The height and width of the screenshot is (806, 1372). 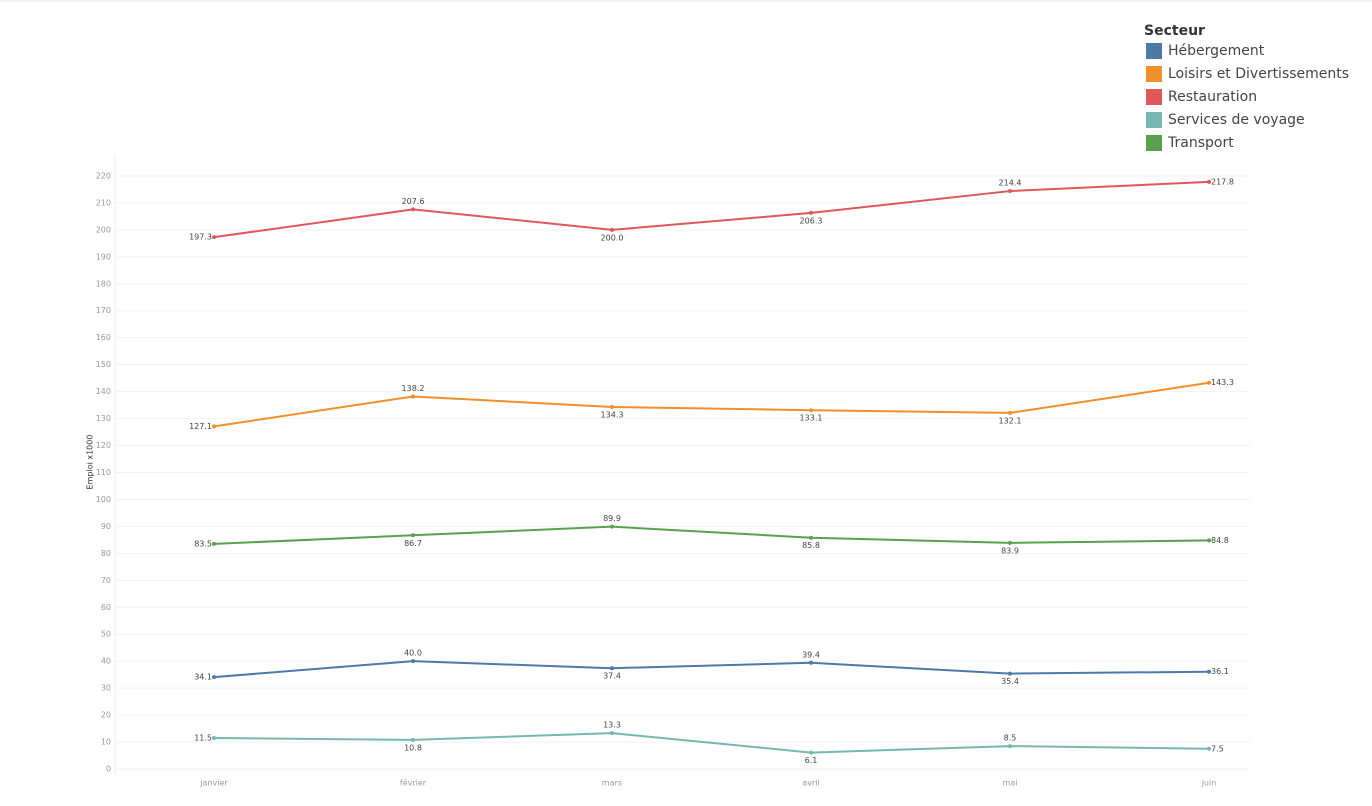 I want to click on x-tick-label: janvier, so click(x=213, y=783).